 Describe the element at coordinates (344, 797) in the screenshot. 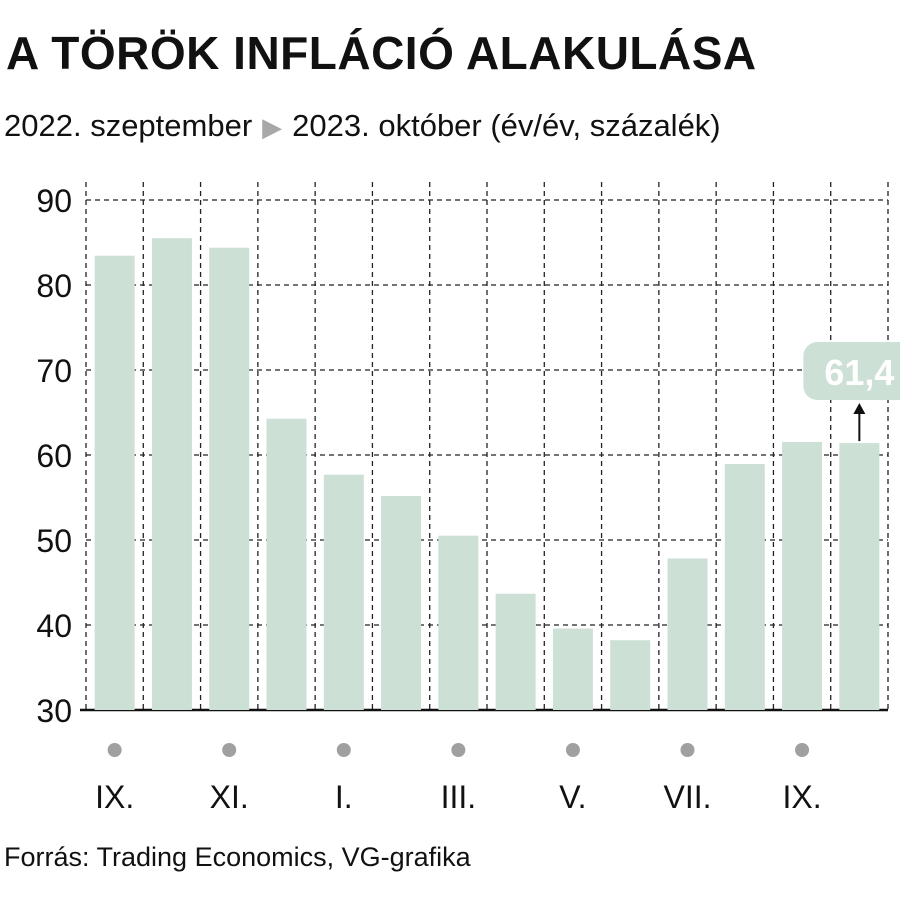

I see `x-tick-label: I.` at that location.